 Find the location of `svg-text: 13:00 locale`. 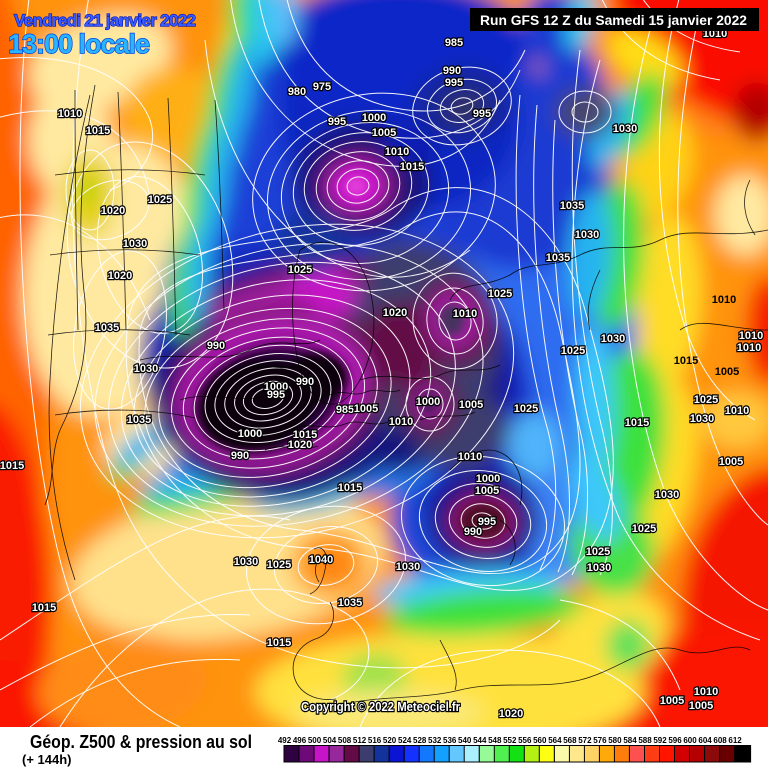

svg-text: 13:00 locale is located at coordinates (79, 44).